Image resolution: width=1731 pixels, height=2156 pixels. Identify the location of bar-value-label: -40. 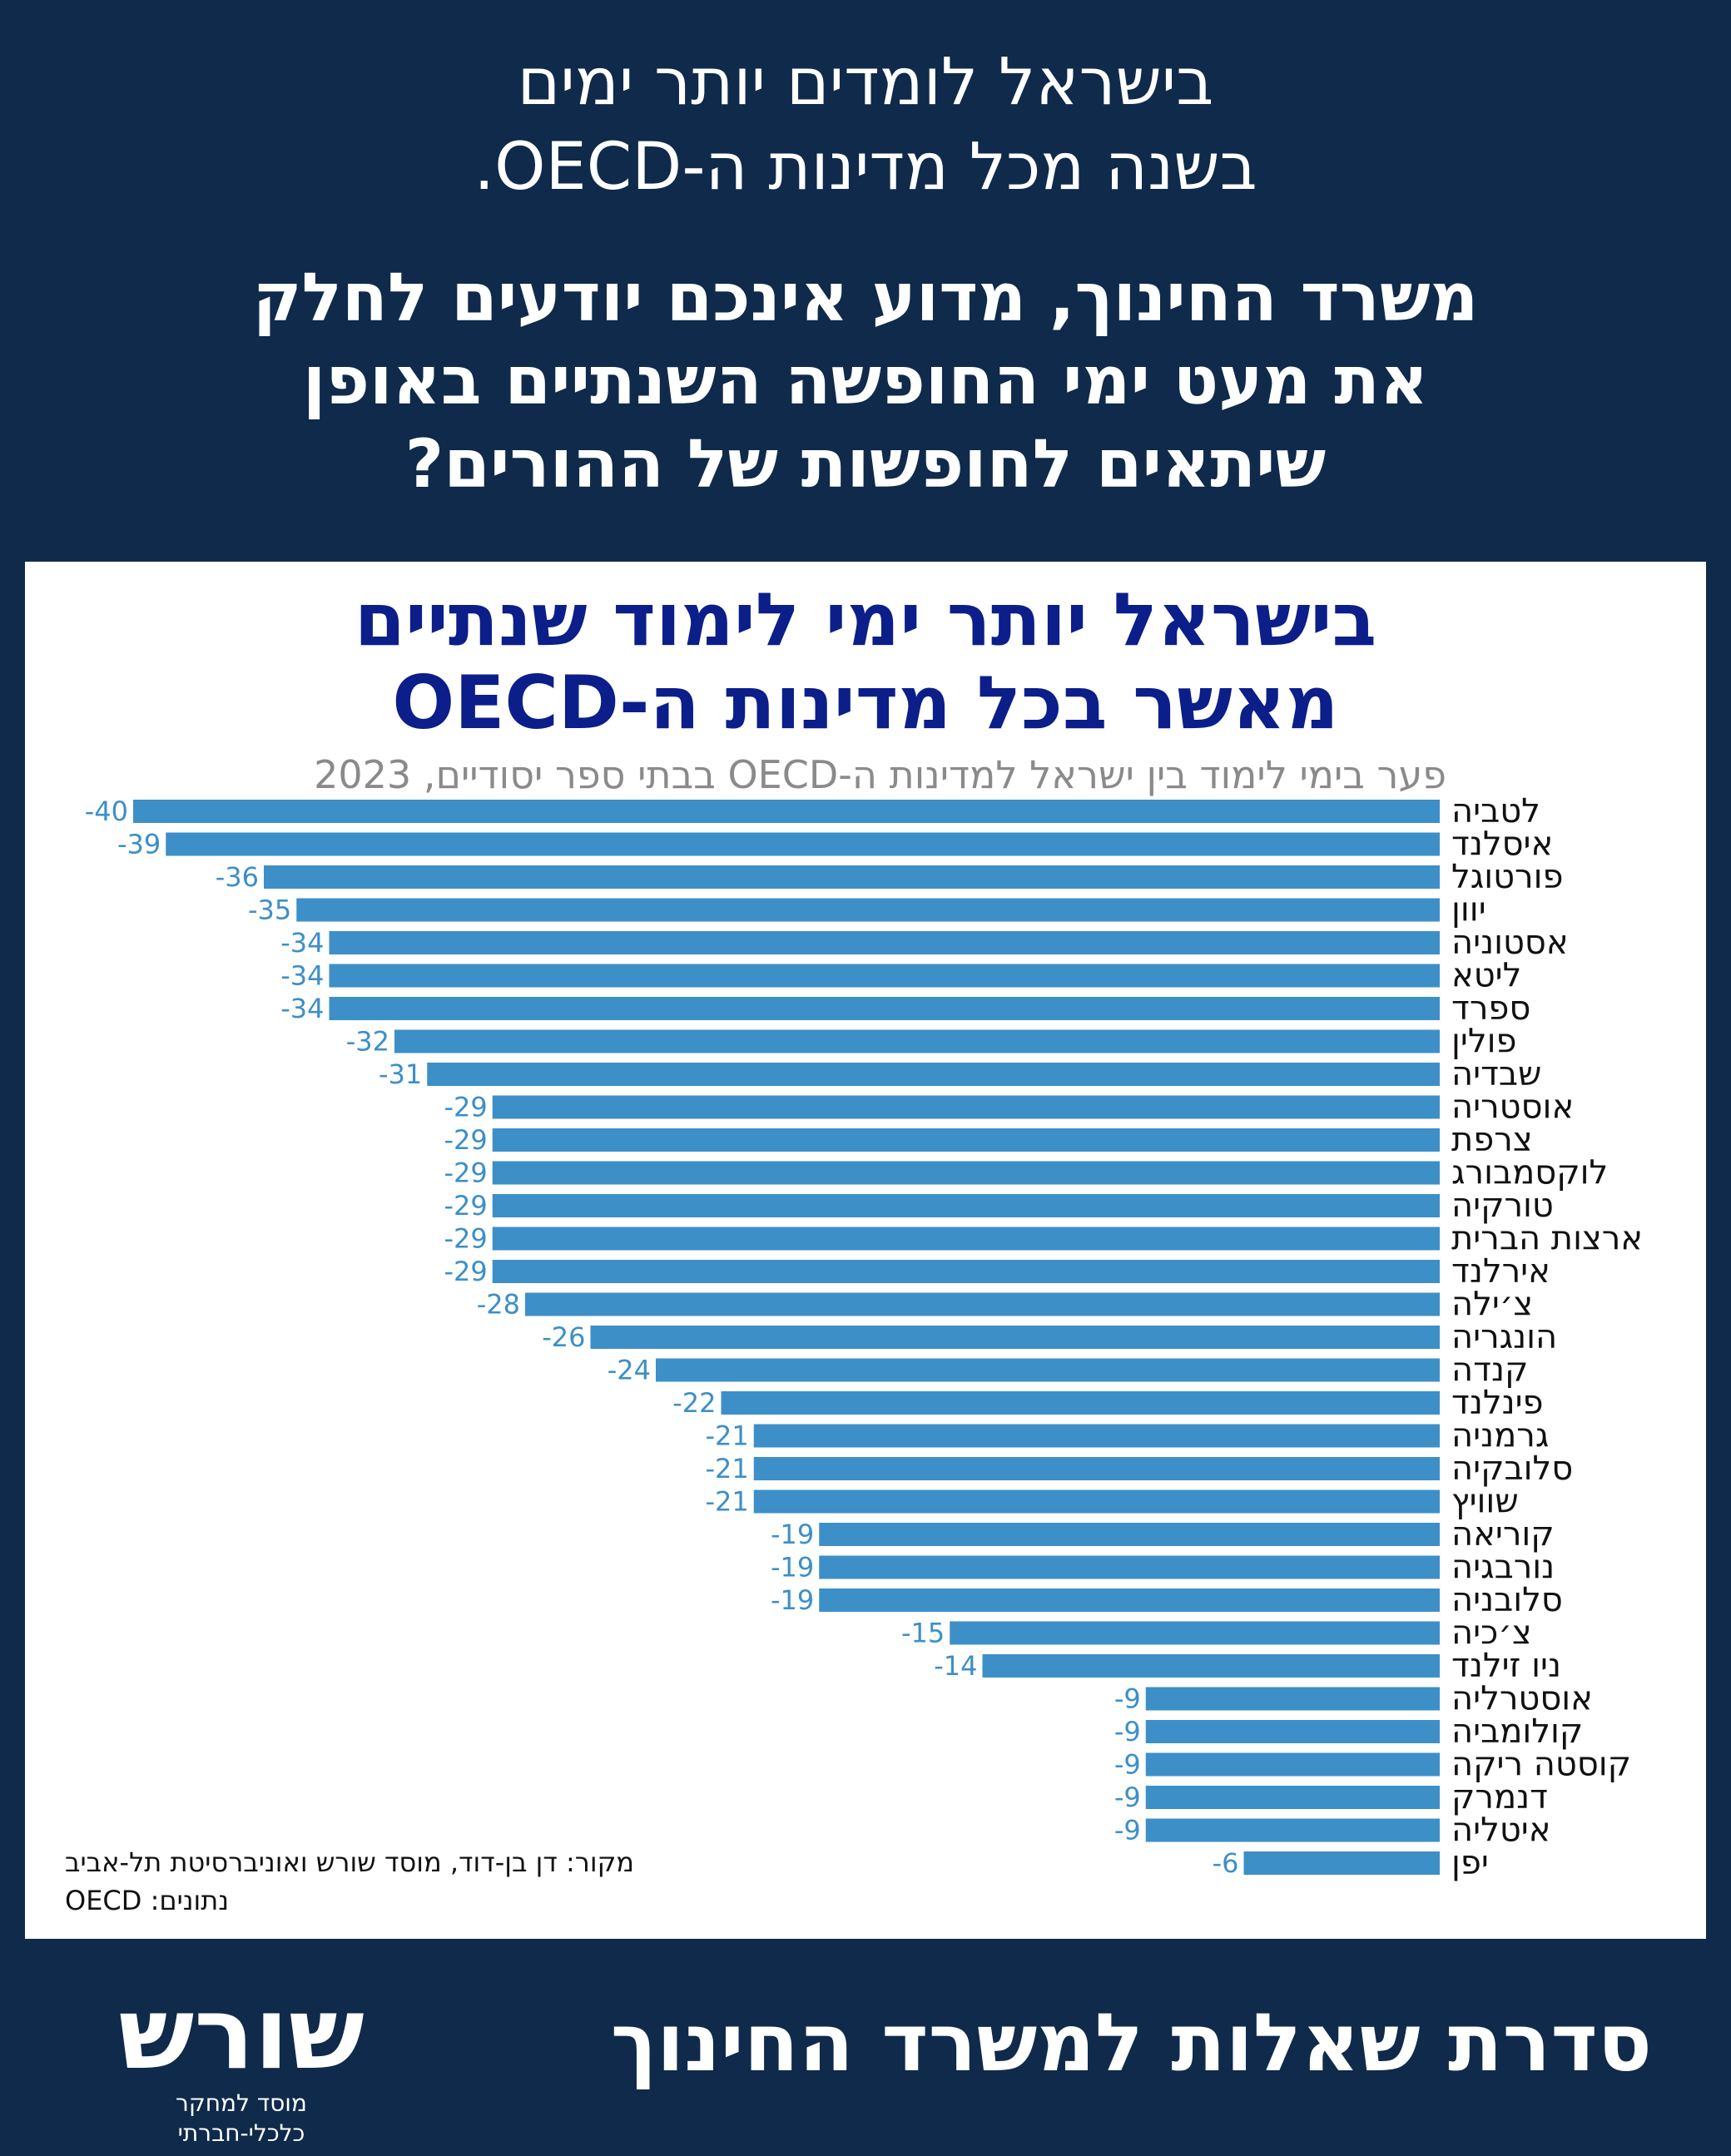
(106, 811).